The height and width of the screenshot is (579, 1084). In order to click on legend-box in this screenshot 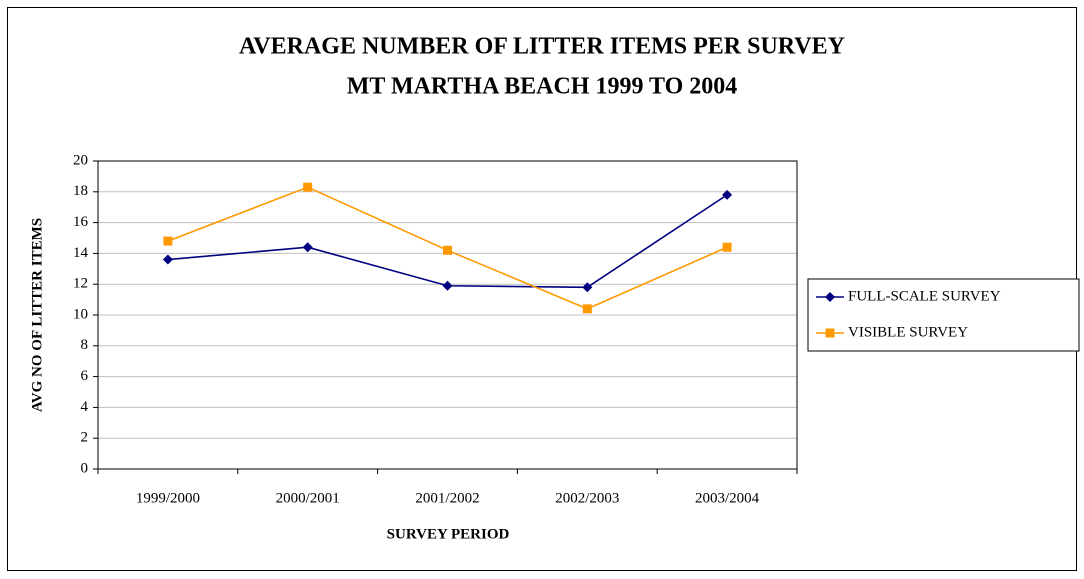, I will do `click(943, 315)`.